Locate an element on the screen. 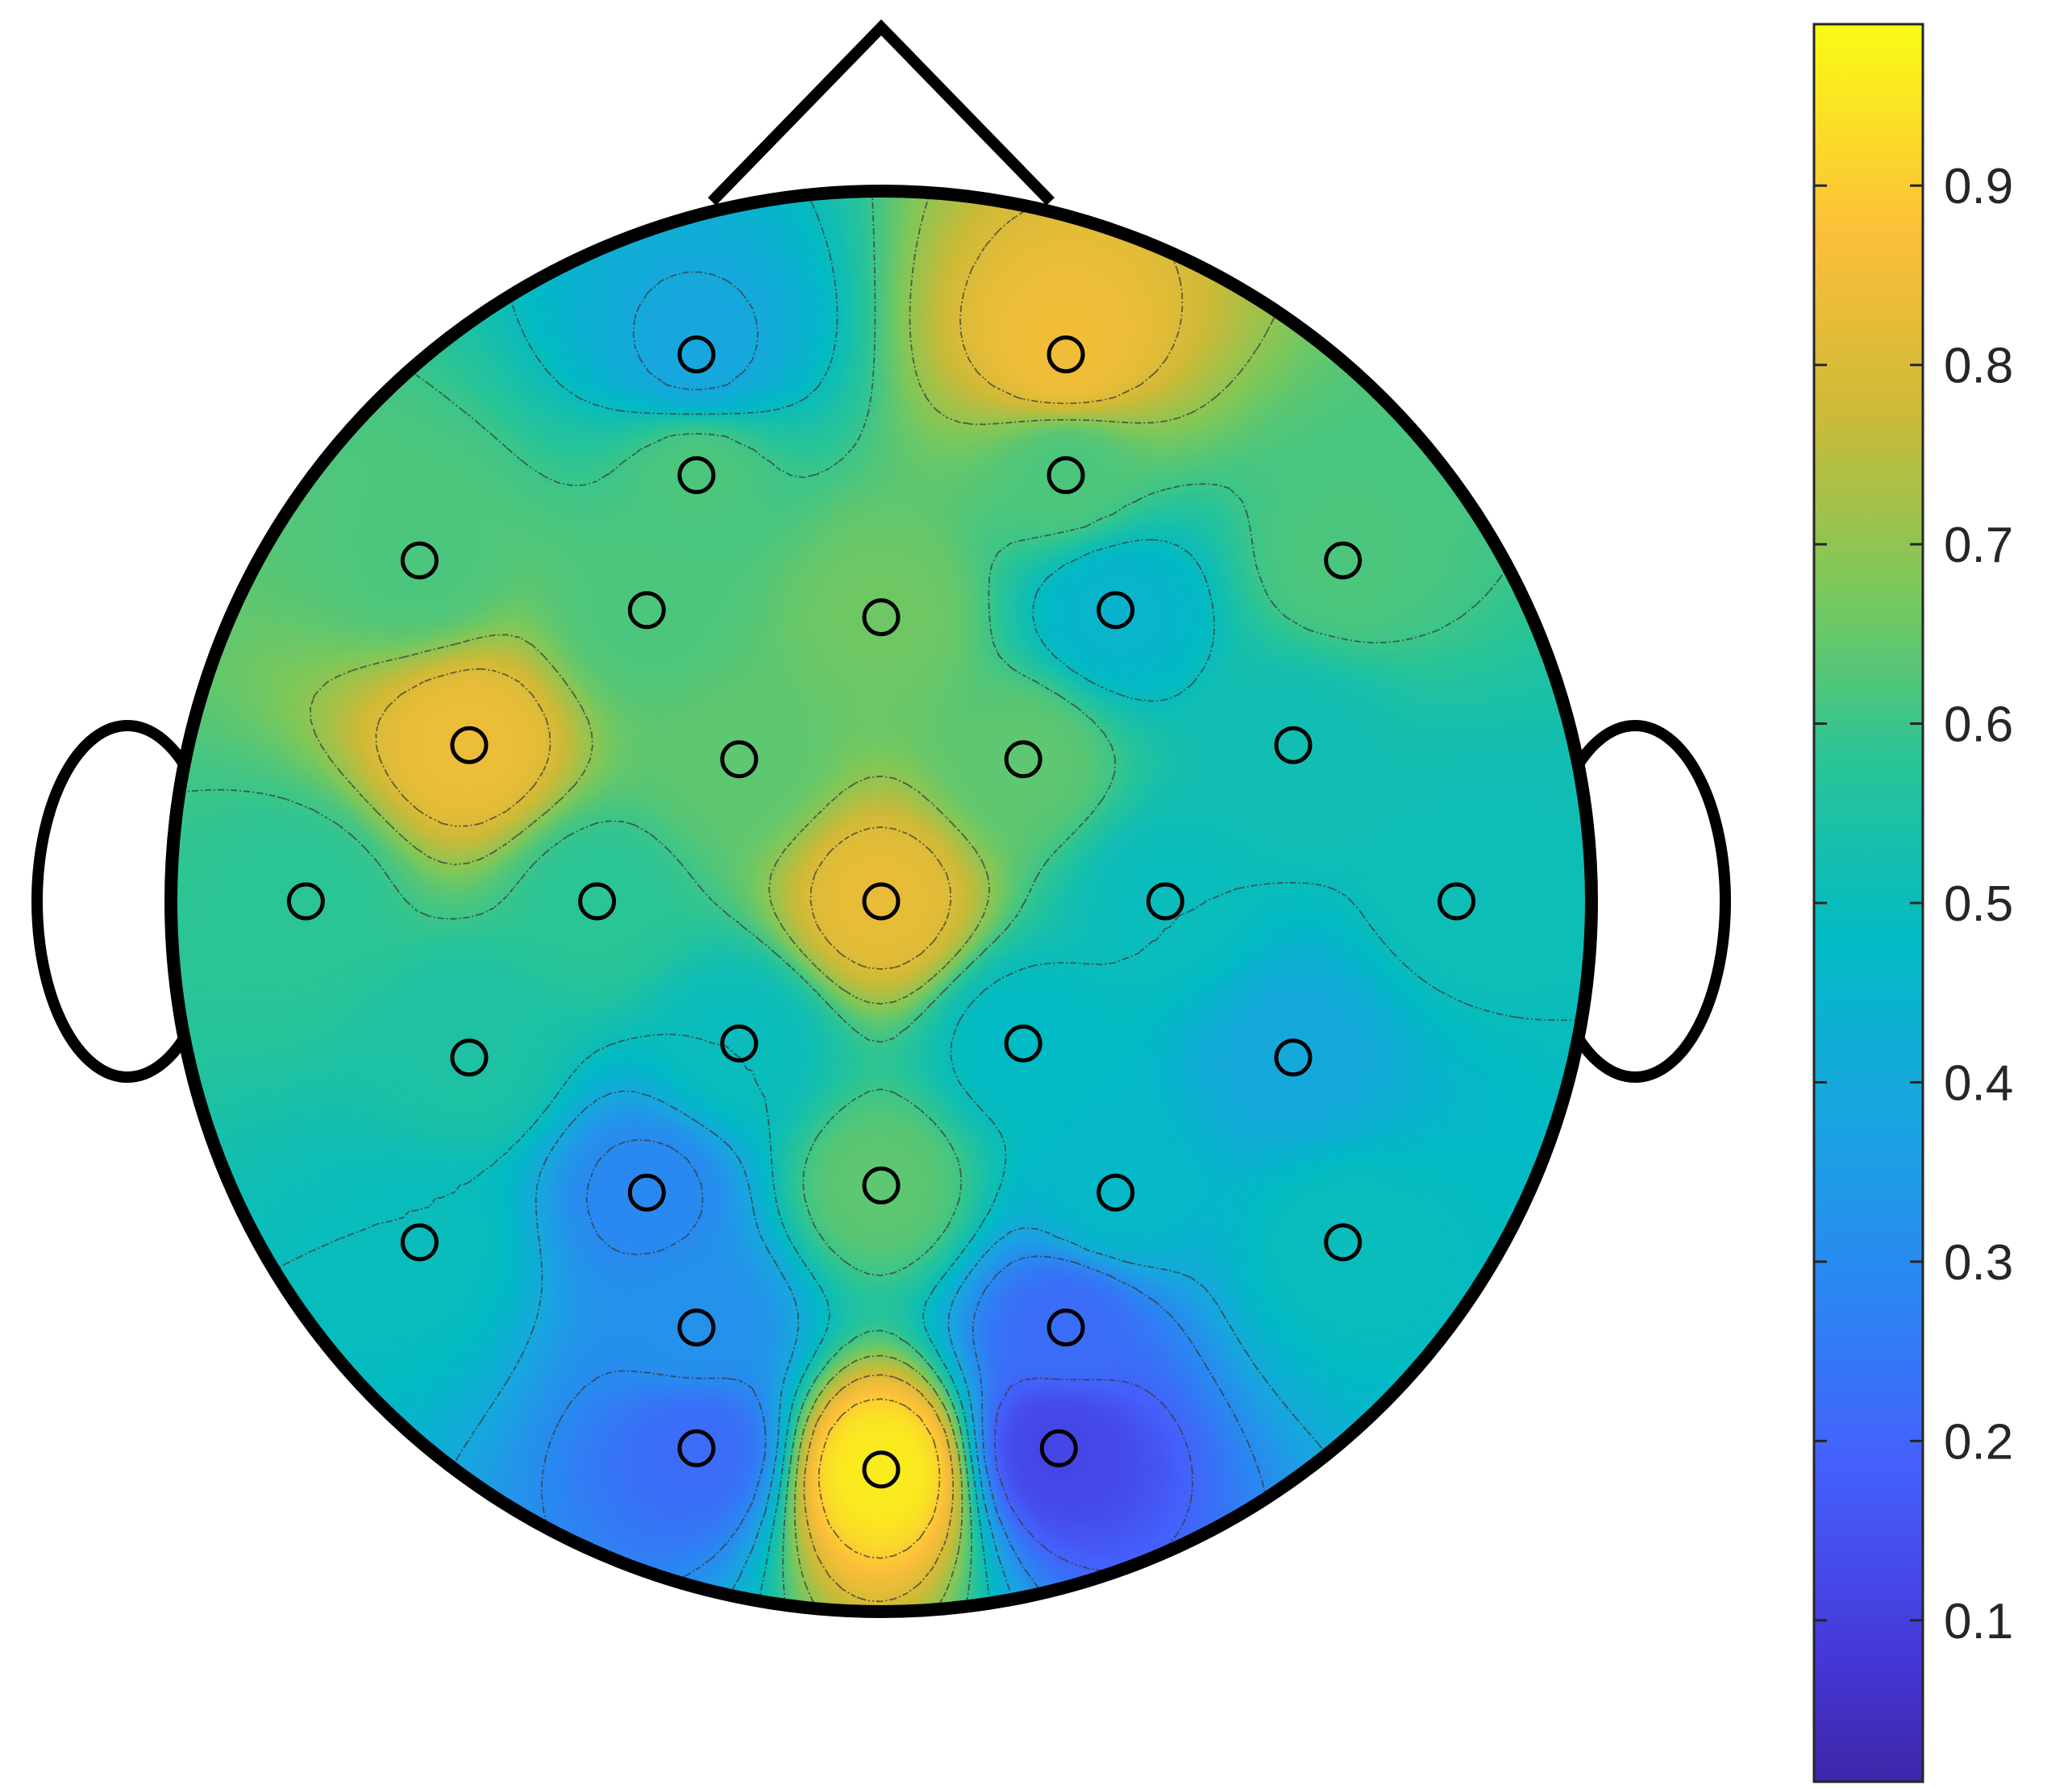  colorbar-tick-label: 0.8 is located at coordinates (1978, 366).